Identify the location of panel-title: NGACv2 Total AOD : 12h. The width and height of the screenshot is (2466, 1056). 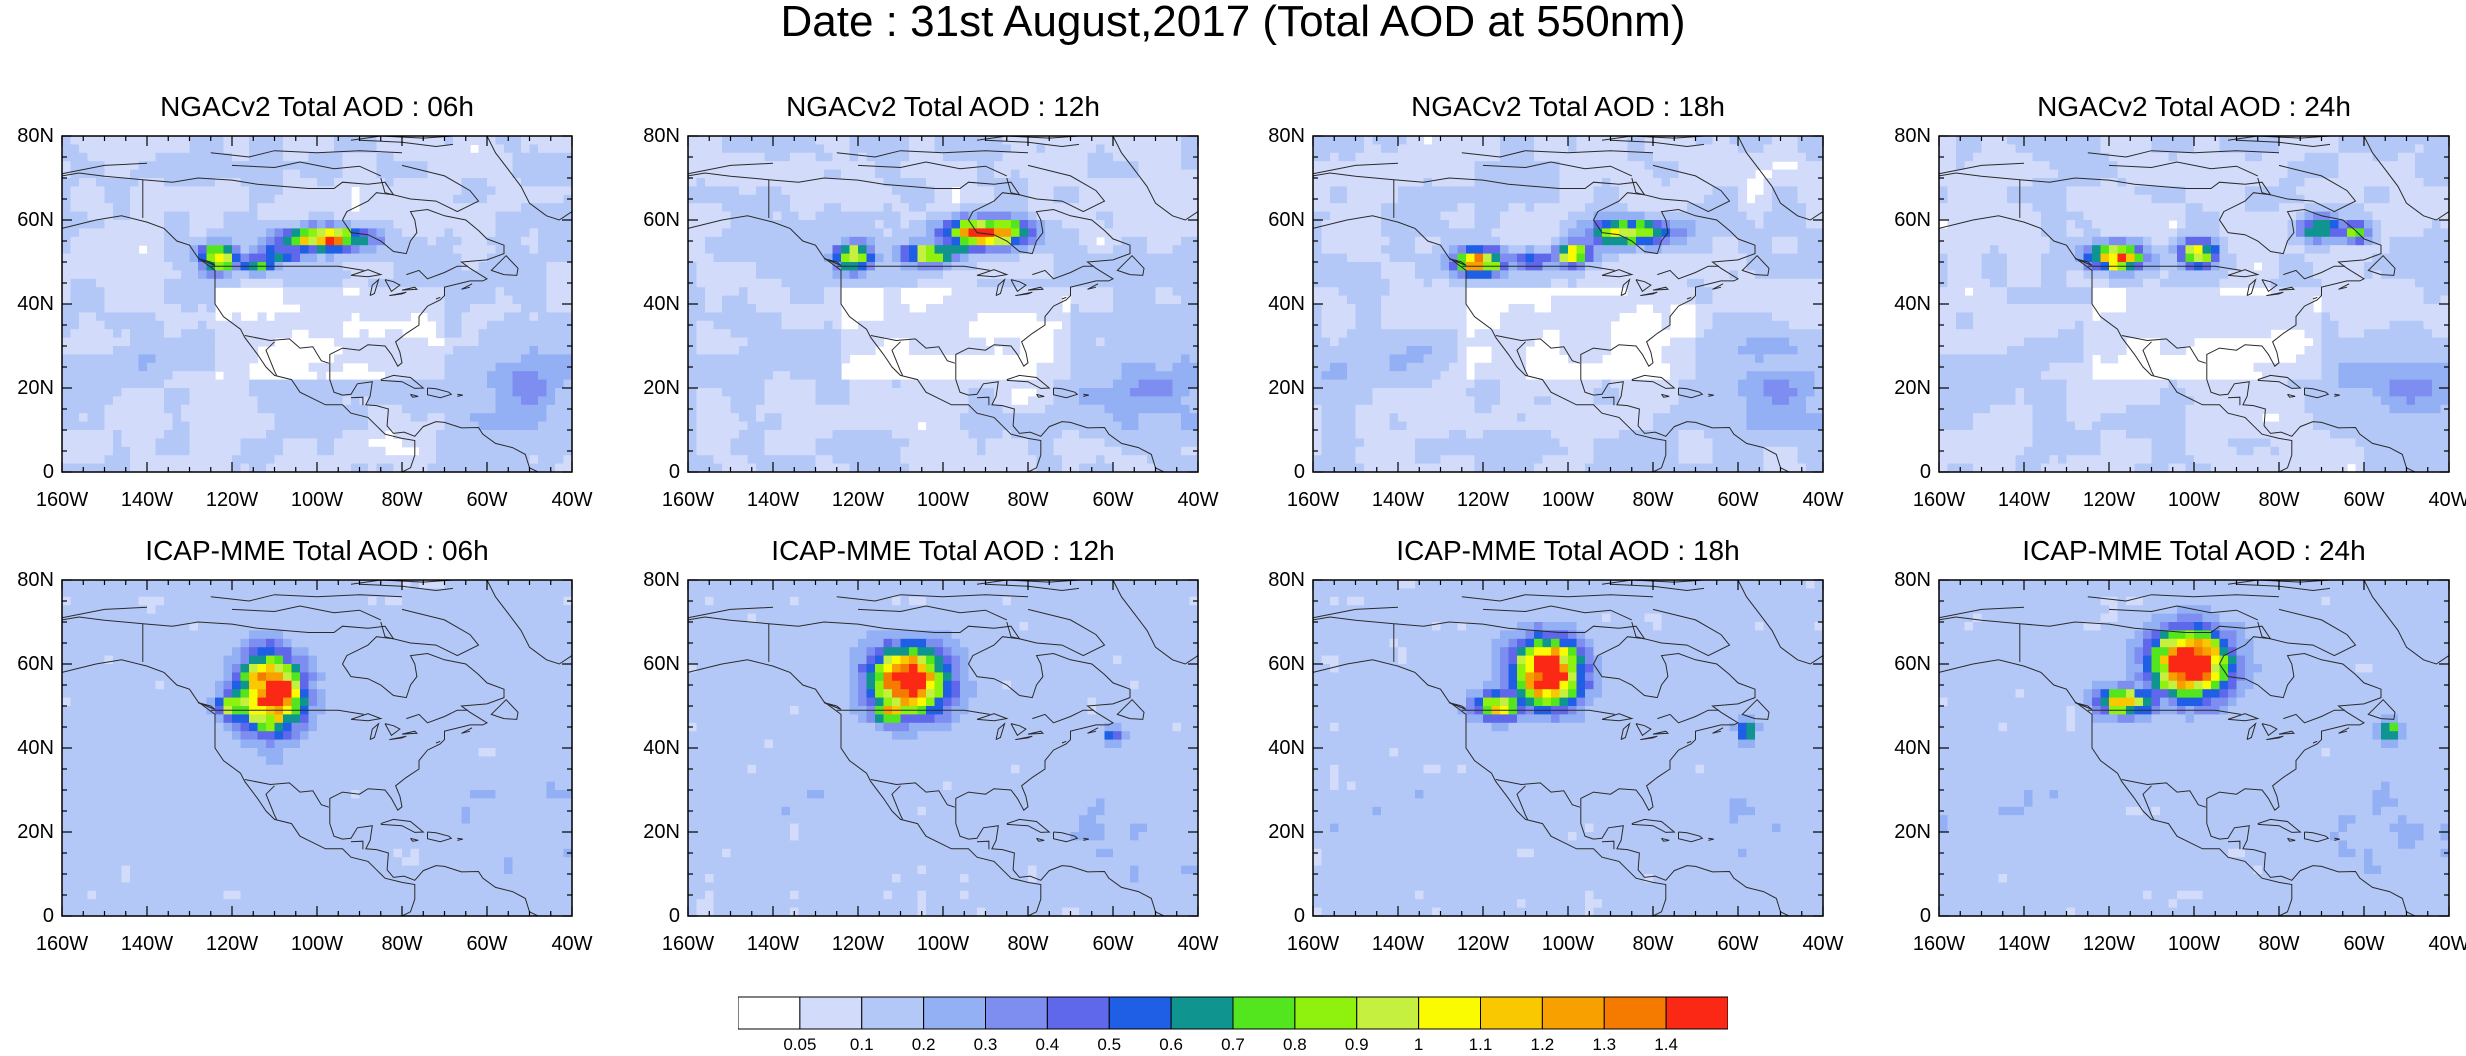
(943, 106).